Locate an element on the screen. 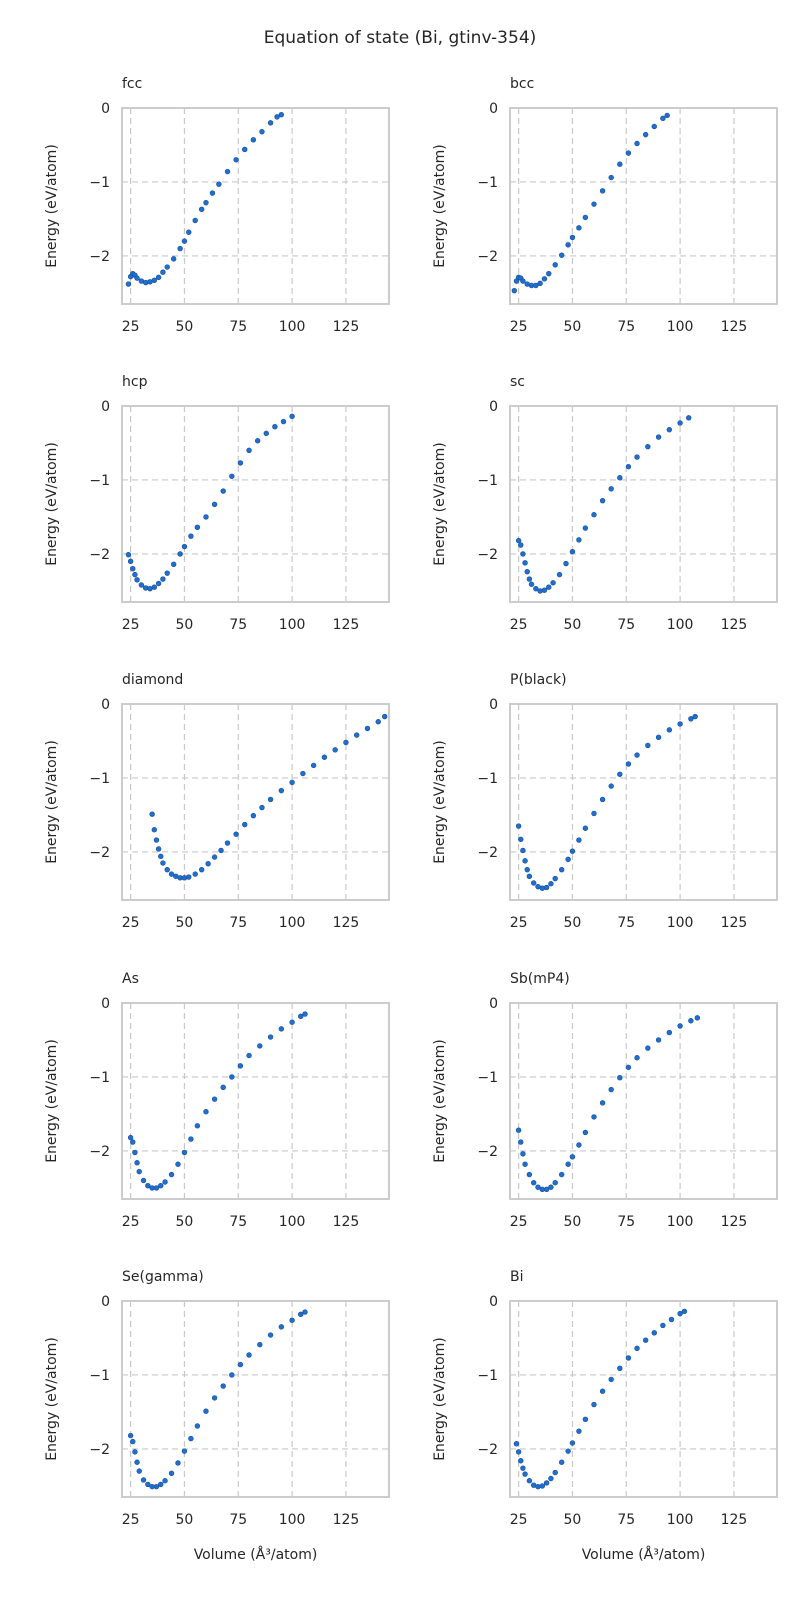 Image resolution: width=800 pixels, height=1600 pixels. subplot-diamond: 25 50 75 100 125 0 −1 −2 diamond Energy (eV/atom) is located at coordinates (217, 801).